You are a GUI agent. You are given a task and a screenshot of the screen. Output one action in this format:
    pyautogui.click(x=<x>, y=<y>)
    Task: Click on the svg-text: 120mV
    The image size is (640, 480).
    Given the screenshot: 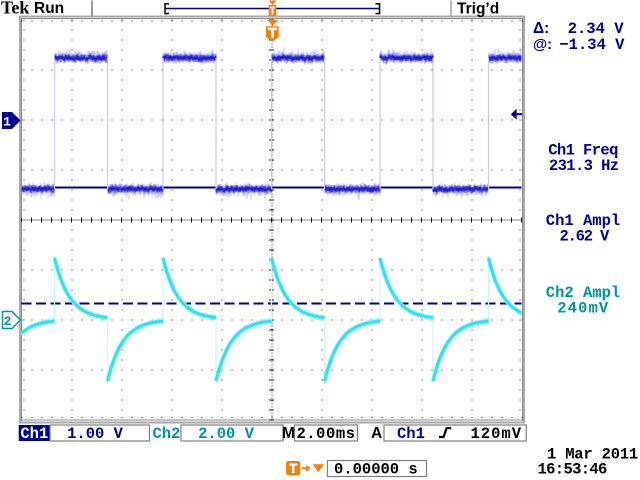 What is the action you would take?
    pyautogui.click(x=496, y=434)
    